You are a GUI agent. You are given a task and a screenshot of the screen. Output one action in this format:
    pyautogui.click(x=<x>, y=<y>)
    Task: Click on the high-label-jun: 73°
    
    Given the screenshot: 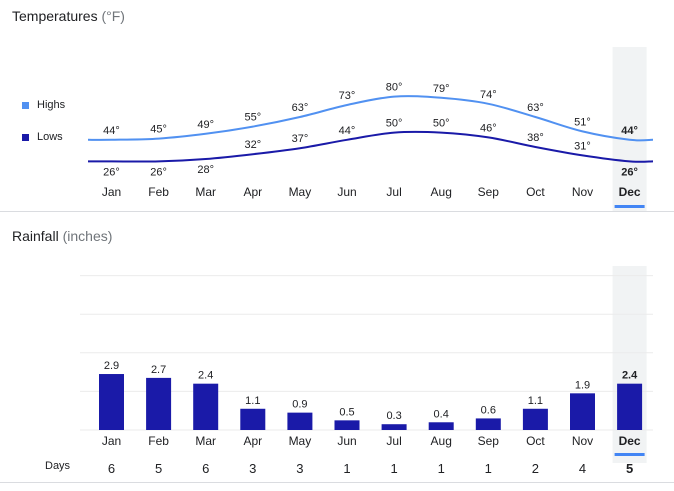 What is the action you would take?
    pyautogui.click(x=347, y=96)
    